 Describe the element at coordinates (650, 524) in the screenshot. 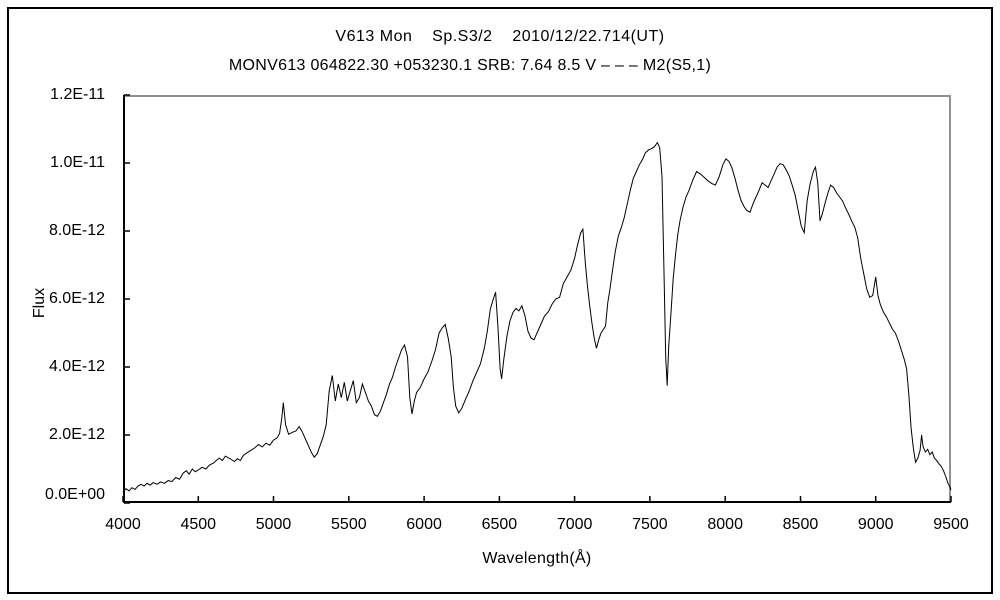

I see `x-tick-label: 7500` at that location.